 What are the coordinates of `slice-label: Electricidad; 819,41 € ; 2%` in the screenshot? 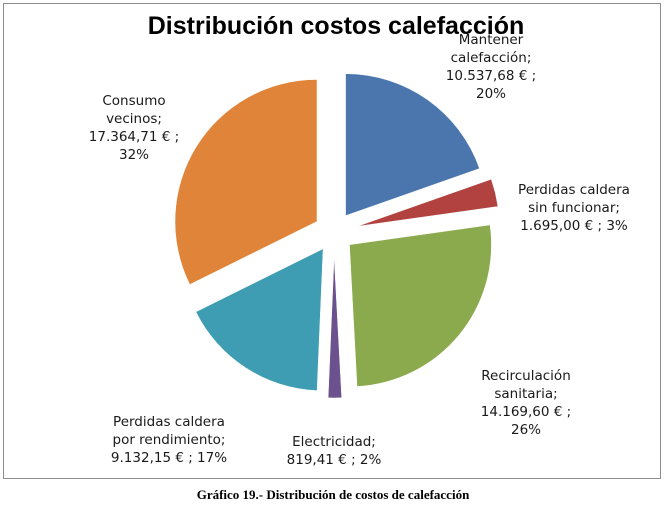 It's located at (334, 451).